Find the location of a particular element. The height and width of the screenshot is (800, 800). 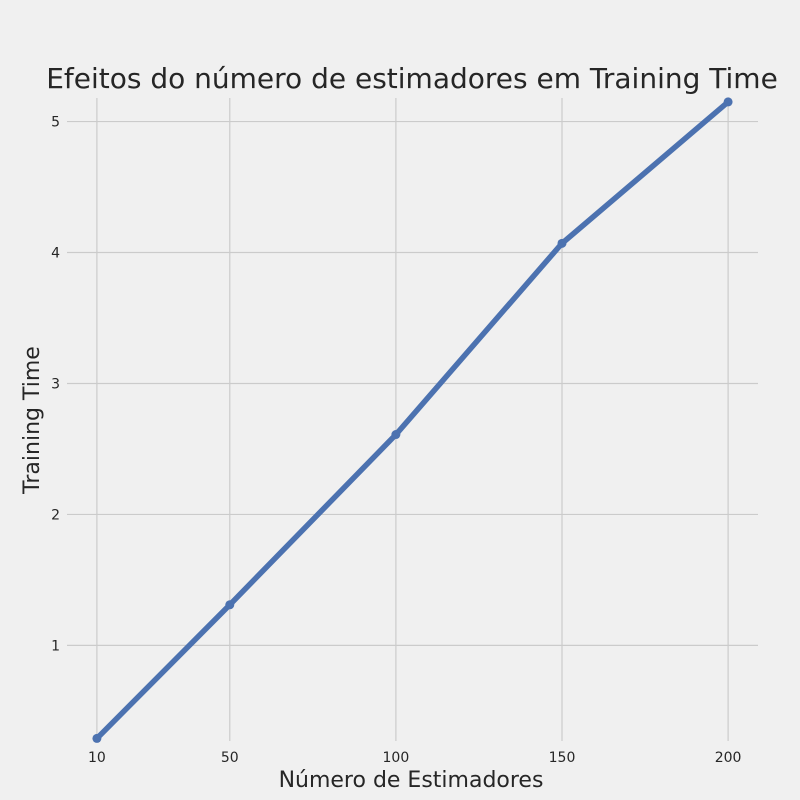

y-tick-labels: 1 2 3 4 5 is located at coordinates (55, 385).